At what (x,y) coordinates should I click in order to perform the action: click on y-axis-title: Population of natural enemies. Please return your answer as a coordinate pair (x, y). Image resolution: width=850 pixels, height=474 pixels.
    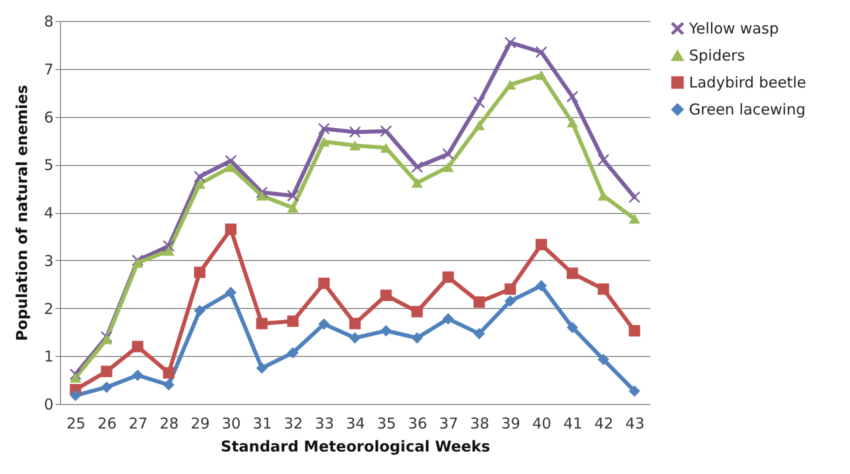
    Looking at the image, I should click on (21, 212).